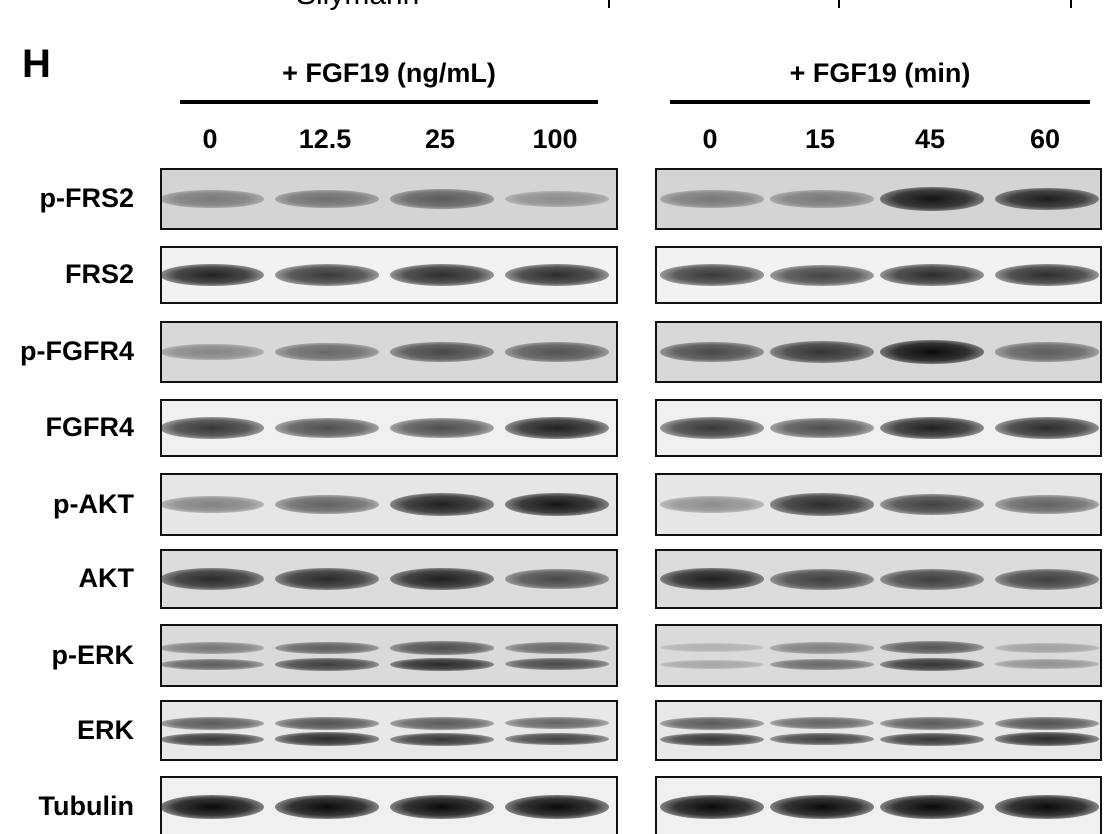  What do you see at coordinates (93, 654) in the screenshot?
I see `row-label: p-ERK` at bounding box center [93, 654].